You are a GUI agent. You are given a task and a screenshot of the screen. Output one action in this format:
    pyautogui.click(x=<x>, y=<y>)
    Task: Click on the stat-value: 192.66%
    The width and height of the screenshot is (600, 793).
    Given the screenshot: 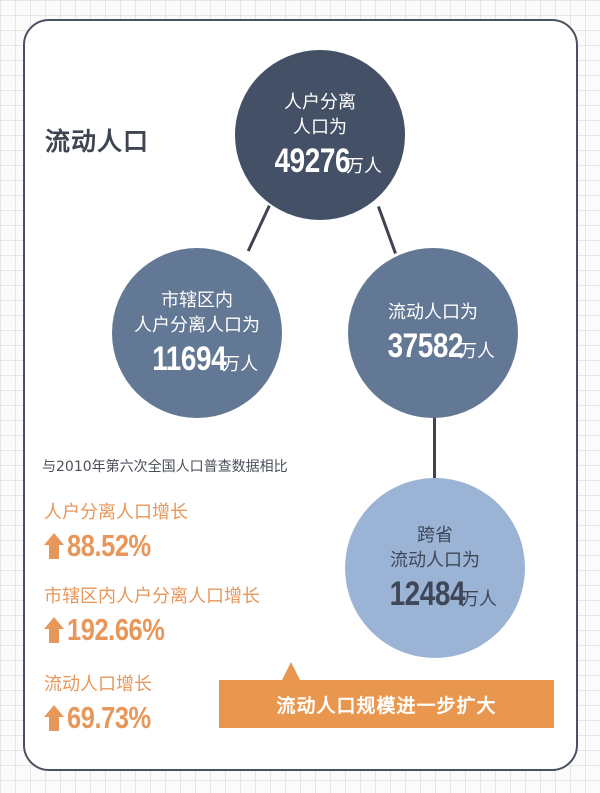 What is the action you would take?
    pyautogui.click(x=115, y=630)
    